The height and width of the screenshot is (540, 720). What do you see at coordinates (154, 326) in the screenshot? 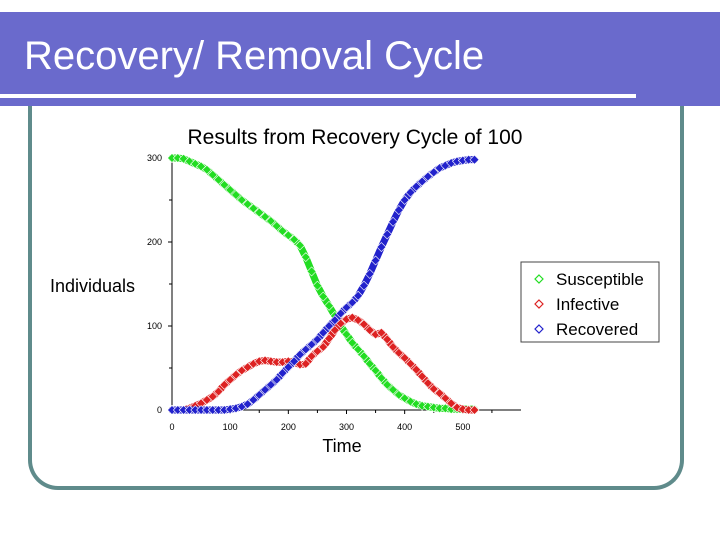
I see `y-tick-label: 100` at bounding box center [154, 326].